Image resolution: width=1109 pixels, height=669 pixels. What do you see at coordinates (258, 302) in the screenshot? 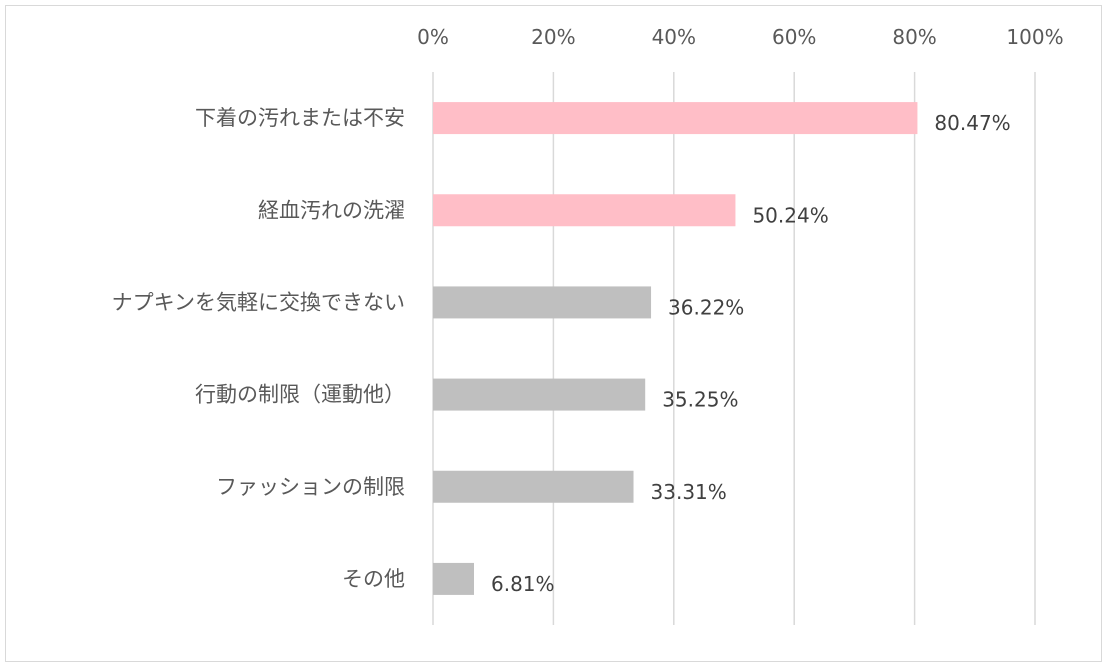
I see `category-label: ナプキンを気軽に交換できない` at bounding box center [258, 302].